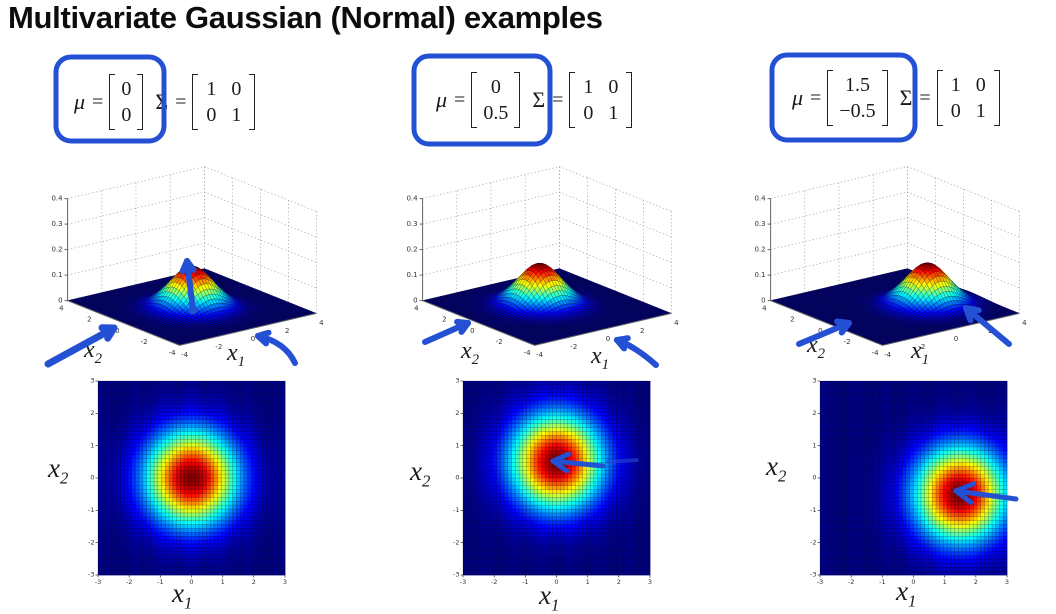 This screenshot has width=1056, height=614. I want to click on mu-vector: 0 0.5, so click(496, 100).